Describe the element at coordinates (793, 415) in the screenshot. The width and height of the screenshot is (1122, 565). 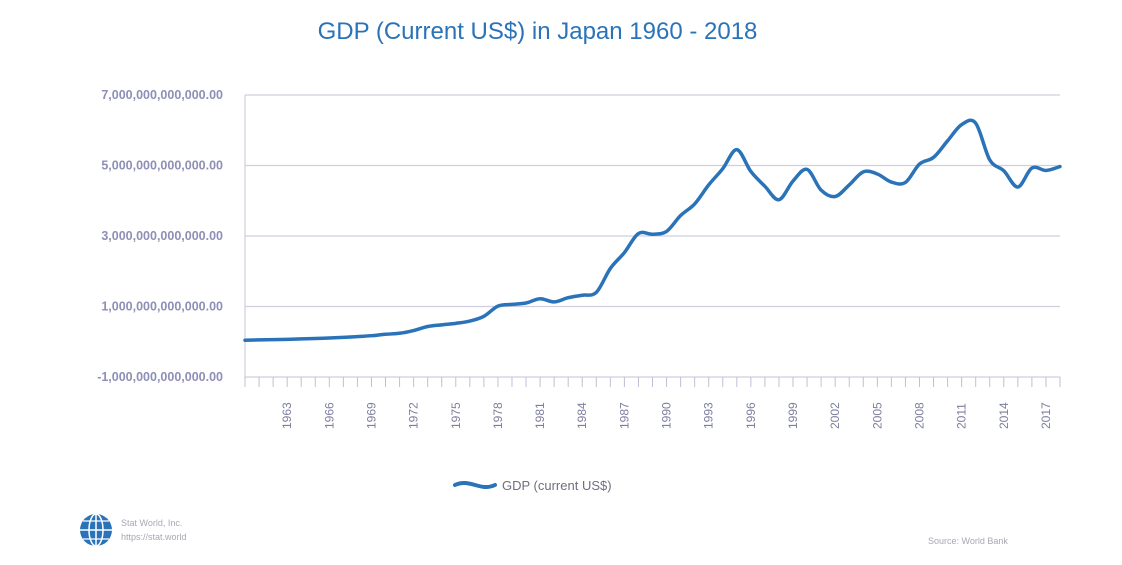
I see `x-tick-label: 1999` at that location.